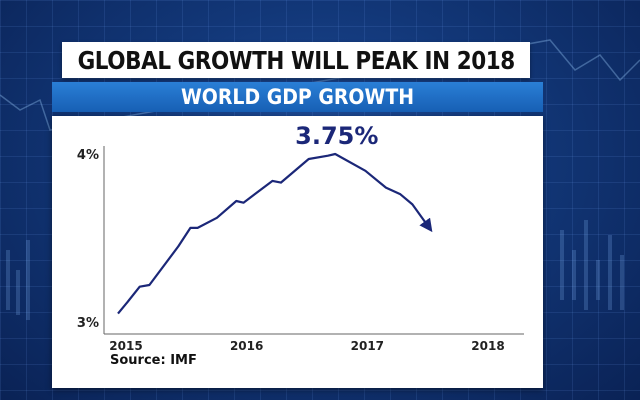 The width and height of the screenshot is (640, 400). What do you see at coordinates (246, 346) in the screenshot?
I see `x-tick-label: 2016` at bounding box center [246, 346].